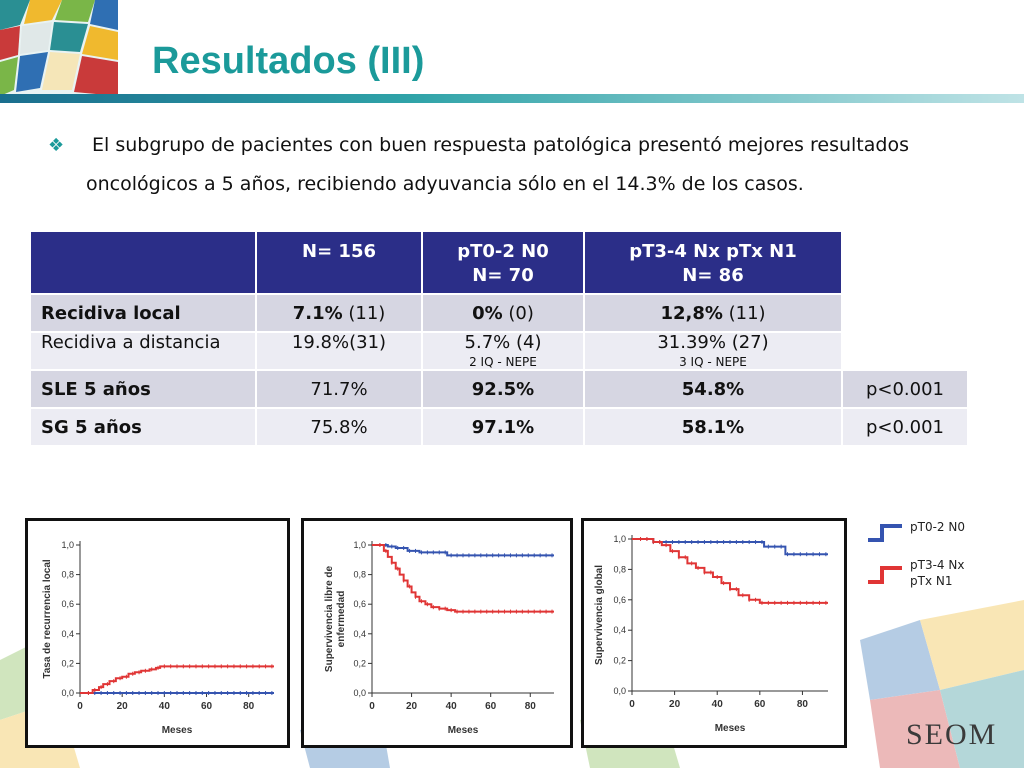  Describe the element at coordinates (713, 427) in the screenshot. I see `cell-pt3-4: 58.1%` at that location.